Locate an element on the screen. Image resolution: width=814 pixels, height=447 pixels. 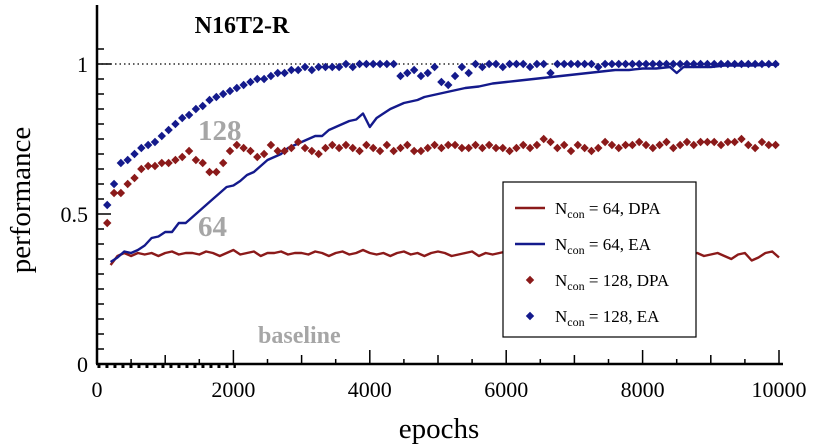
legend-label: Ncon = 128, EA is located at coordinates (607, 318).